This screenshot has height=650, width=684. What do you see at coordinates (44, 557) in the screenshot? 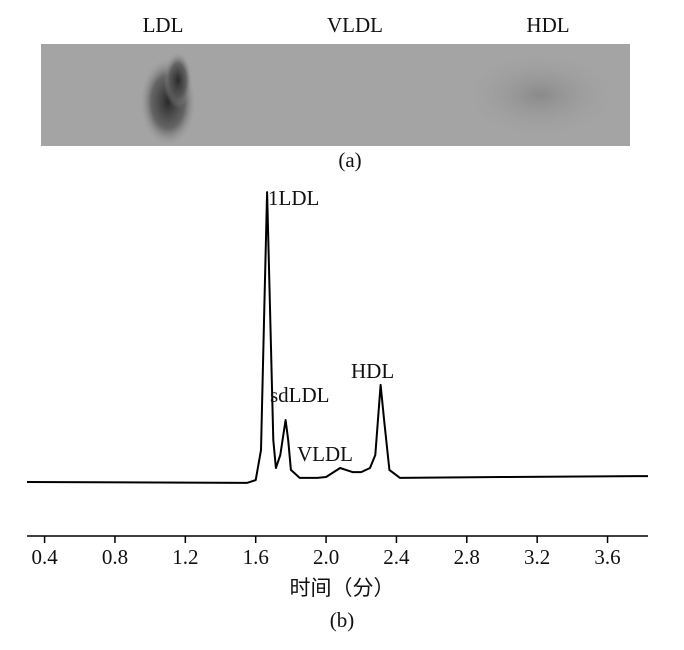
I see `x-tick-label: 0.4` at bounding box center [44, 557].